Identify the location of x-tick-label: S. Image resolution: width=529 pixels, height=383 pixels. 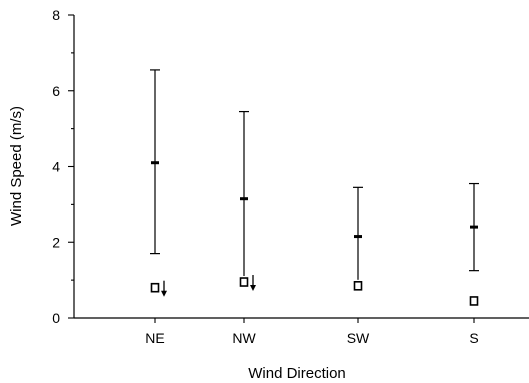
(473, 338).